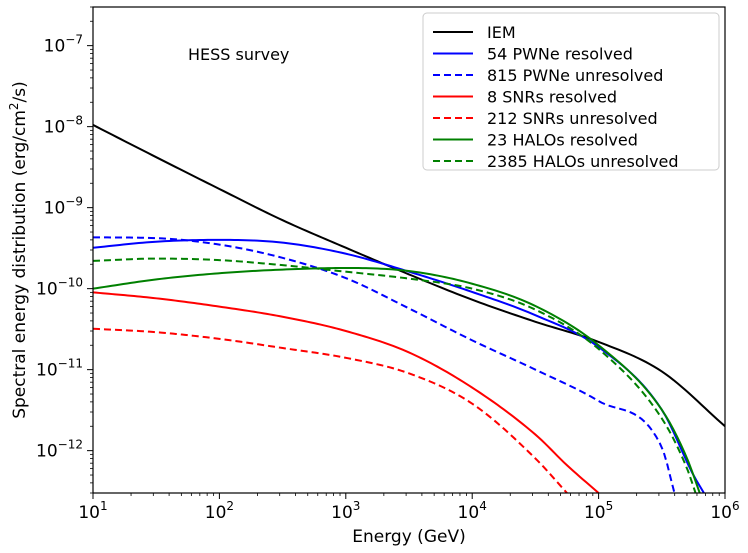 The height and width of the screenshot is (553, 748). What do you see at coordinates (408, 537) in the screenshot?
I see `x-axis-label: Energy (GeV)` at bounding box center [408, 537].